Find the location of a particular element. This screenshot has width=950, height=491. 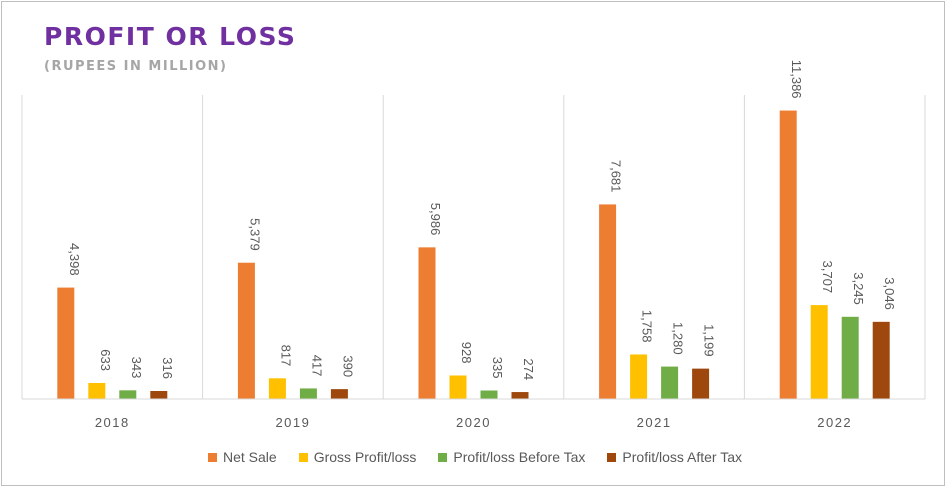

chart-subtitle: (RUPEES IN MILLION) is located at coordinates (136, 66).